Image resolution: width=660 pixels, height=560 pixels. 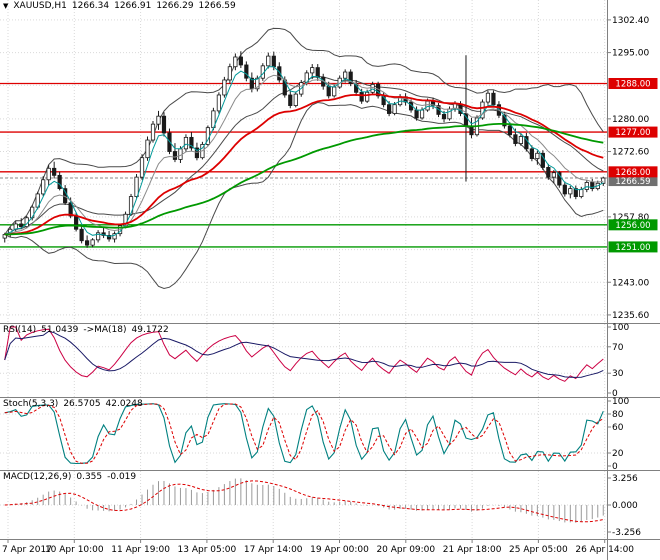 I want to click on symbol-period-label: XAUUSD,H1, so click(x=40, y=6).